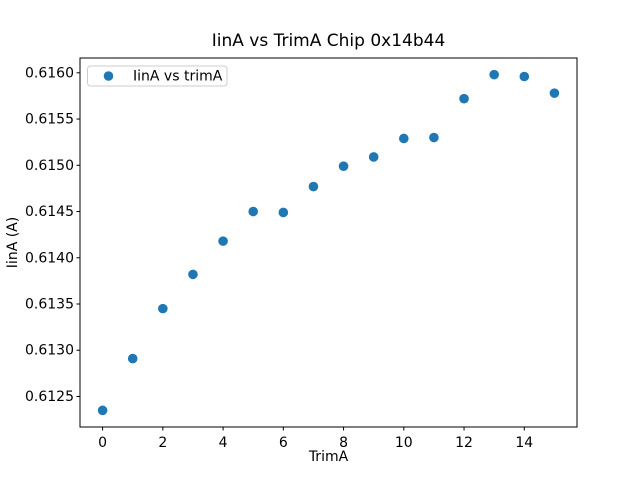 The image size is (640, 484). What do you see at coordinates (49, 305) in the screenshot?
I see `y-tick-label: 0.6135` at bounding box center [49, 305].